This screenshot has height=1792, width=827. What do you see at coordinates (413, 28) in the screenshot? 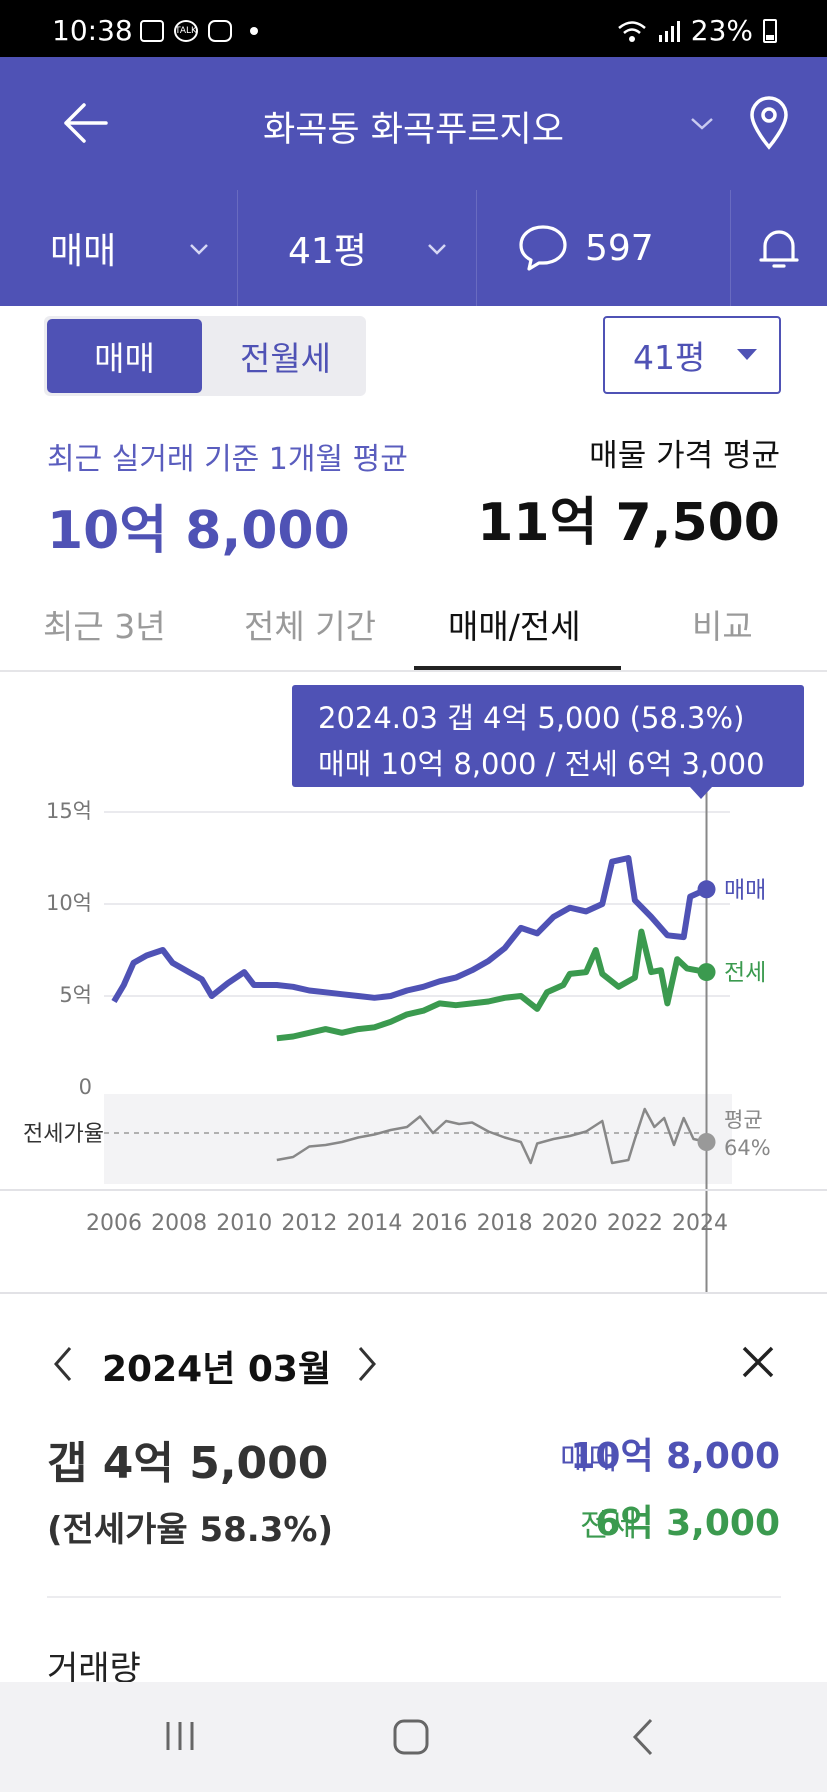
I see `status-bar: 10:38 TALK 23%` at bounding box center [413, 28].